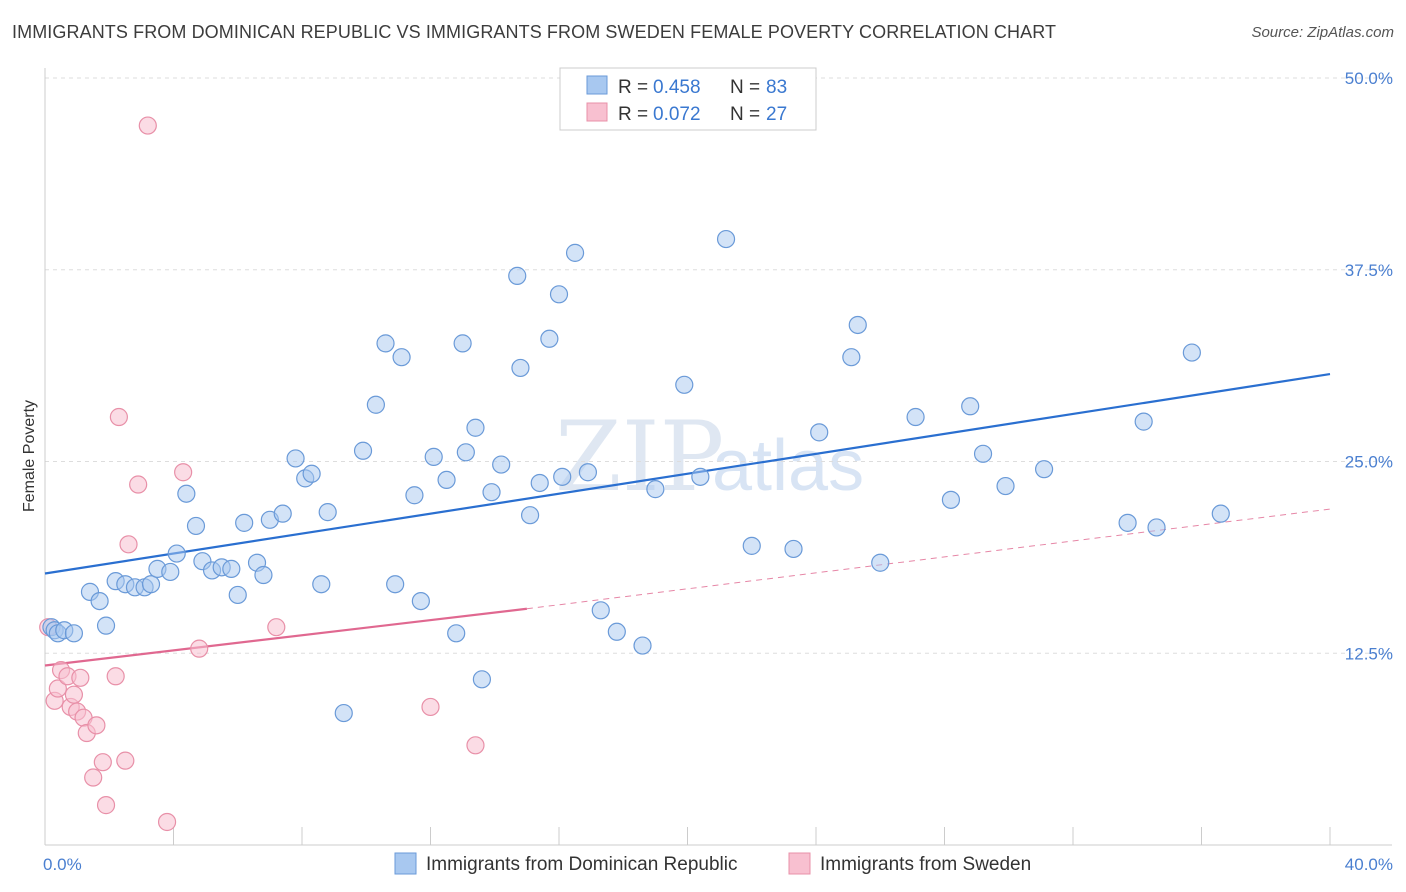 Image resolution: width=1406 pixels, height=892 pixels. Describe the element at coordinates (62, 864) in the screenshot. I see `x-tick-label: 0.0%` at that location.